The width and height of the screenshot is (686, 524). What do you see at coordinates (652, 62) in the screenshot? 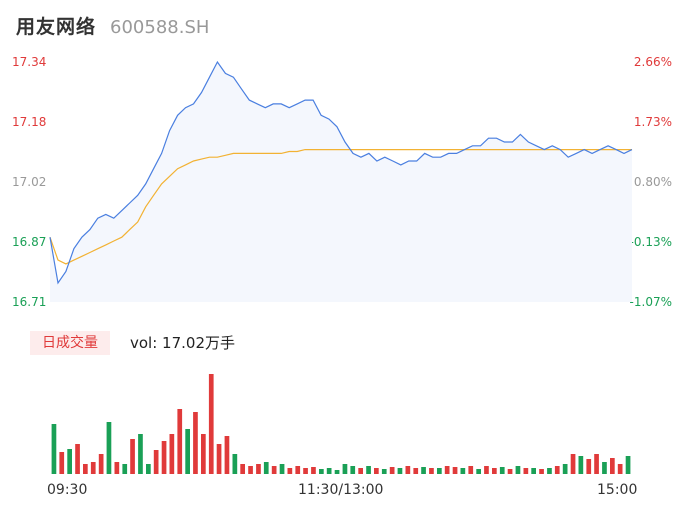
I see `pct-tick-label: 2.66%` at bounding box center [652, 62].